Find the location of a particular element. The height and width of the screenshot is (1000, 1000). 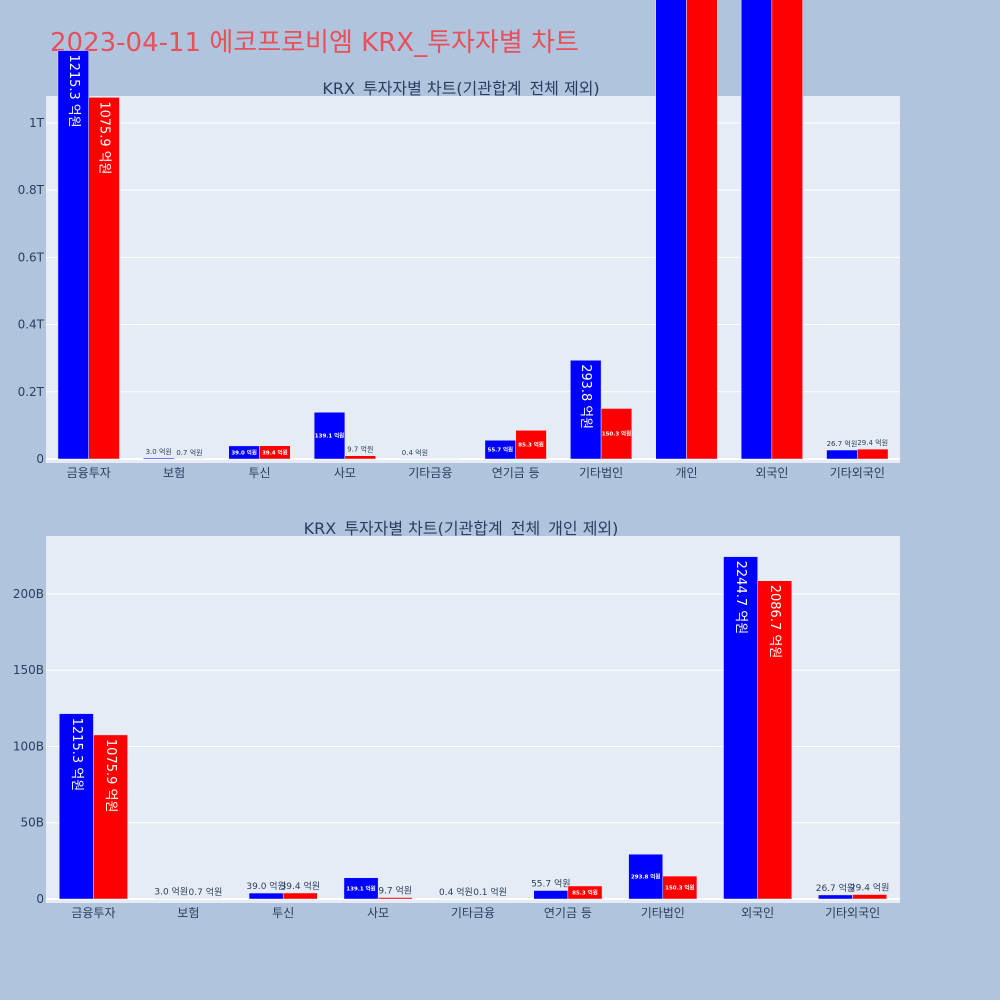

y-tick-label: 0.2T is located at coordinates (31, 392).